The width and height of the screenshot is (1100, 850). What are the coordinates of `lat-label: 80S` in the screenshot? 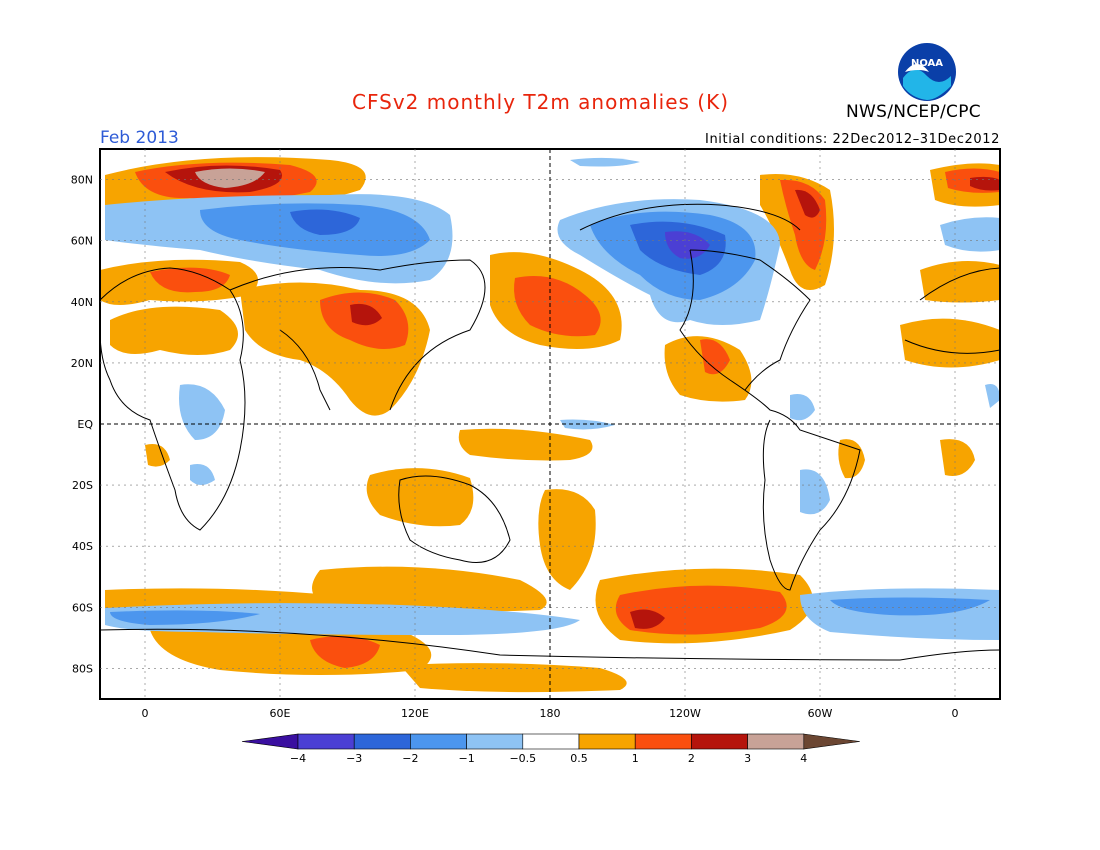 It's located at (82, 668).